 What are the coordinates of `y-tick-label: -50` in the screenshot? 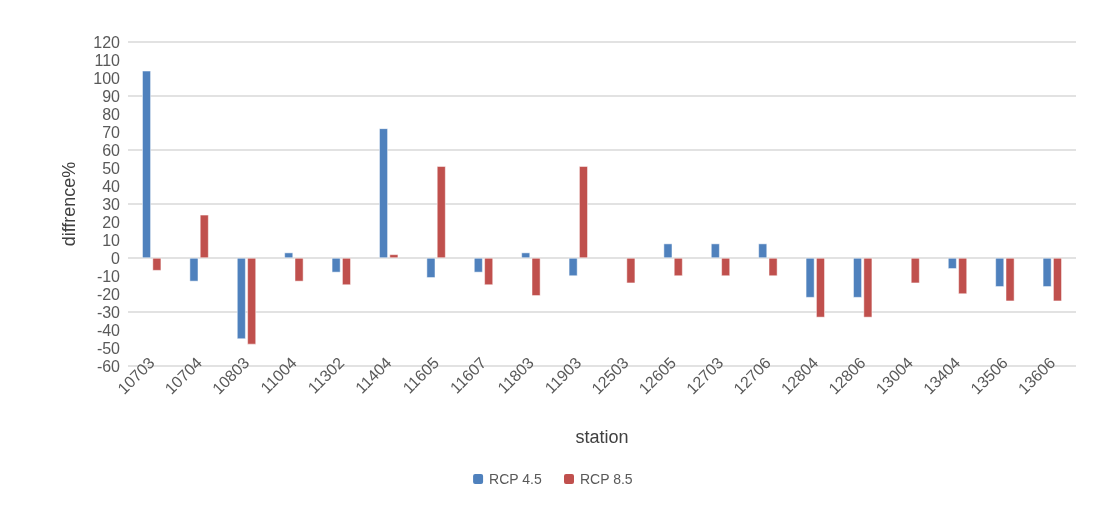 It's located at (108, 348).